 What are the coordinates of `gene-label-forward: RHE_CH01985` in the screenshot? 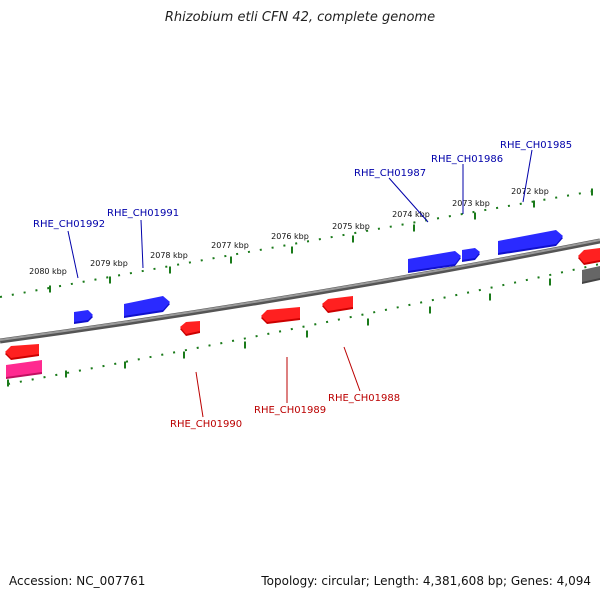 It's located at (536, 145).